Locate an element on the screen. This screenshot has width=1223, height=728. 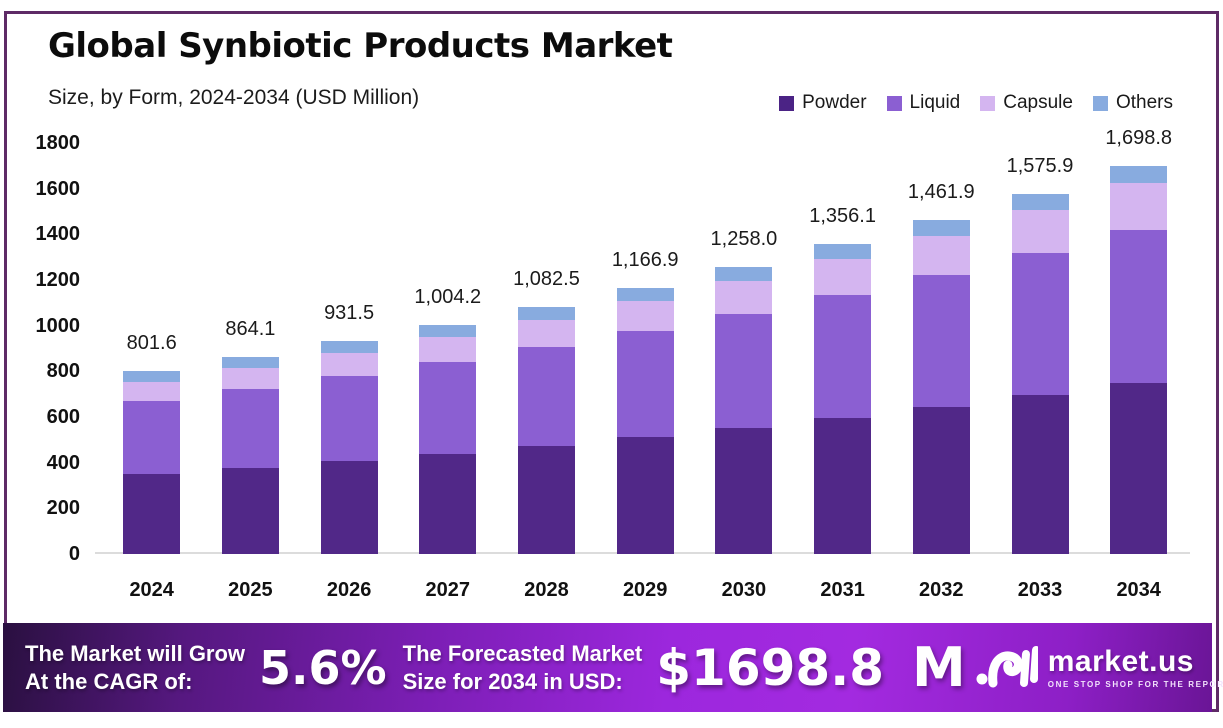
bar-total-label-2032: 1,461.9 is located at coordinates (941, 192).